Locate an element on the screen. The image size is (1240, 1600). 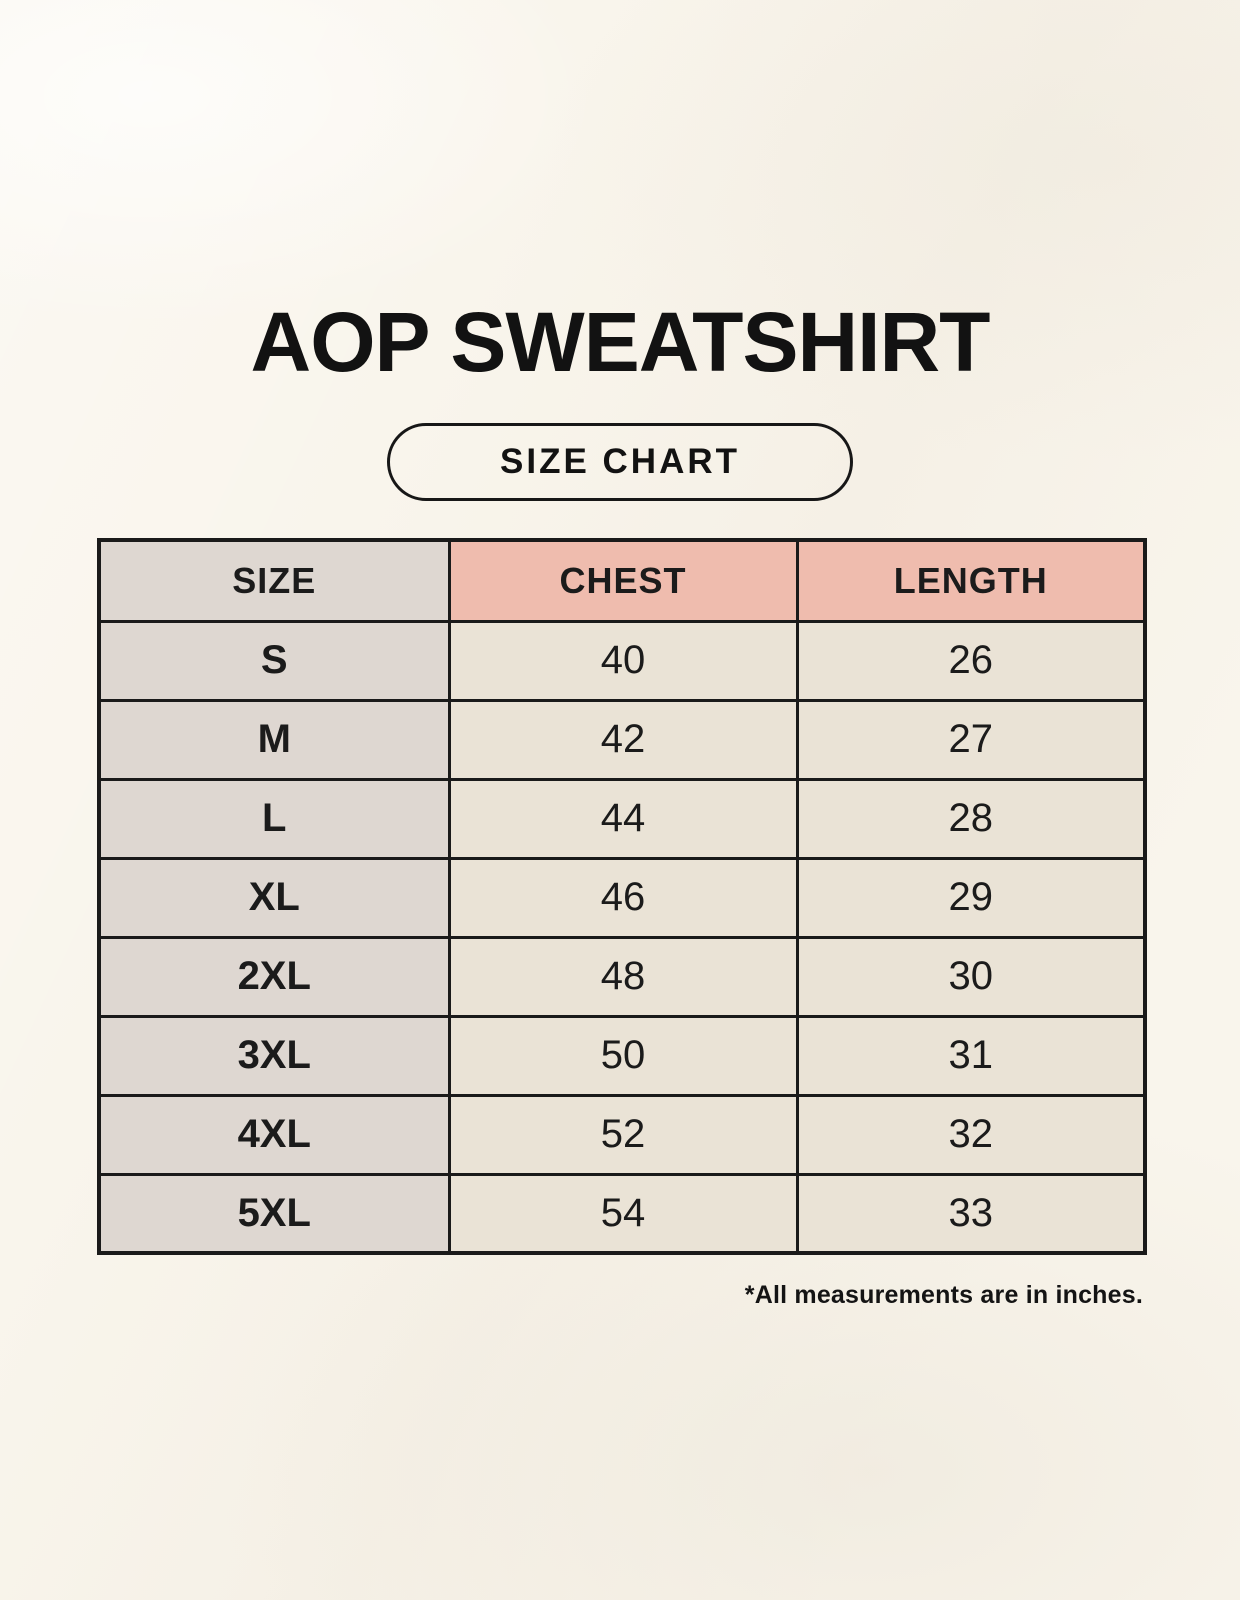
chest-cell: 40 is located at coordinates (623, 660).